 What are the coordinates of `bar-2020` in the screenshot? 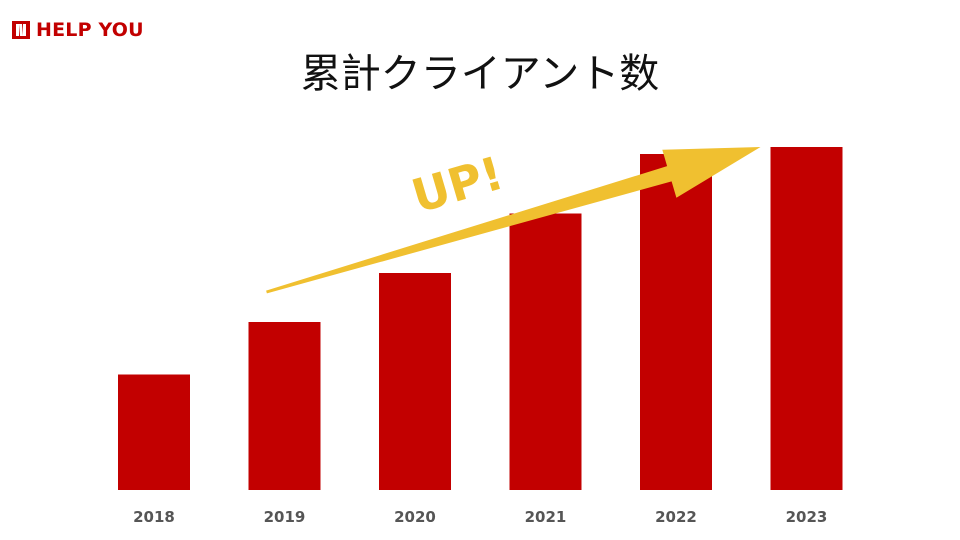 It's located at (415, 381).